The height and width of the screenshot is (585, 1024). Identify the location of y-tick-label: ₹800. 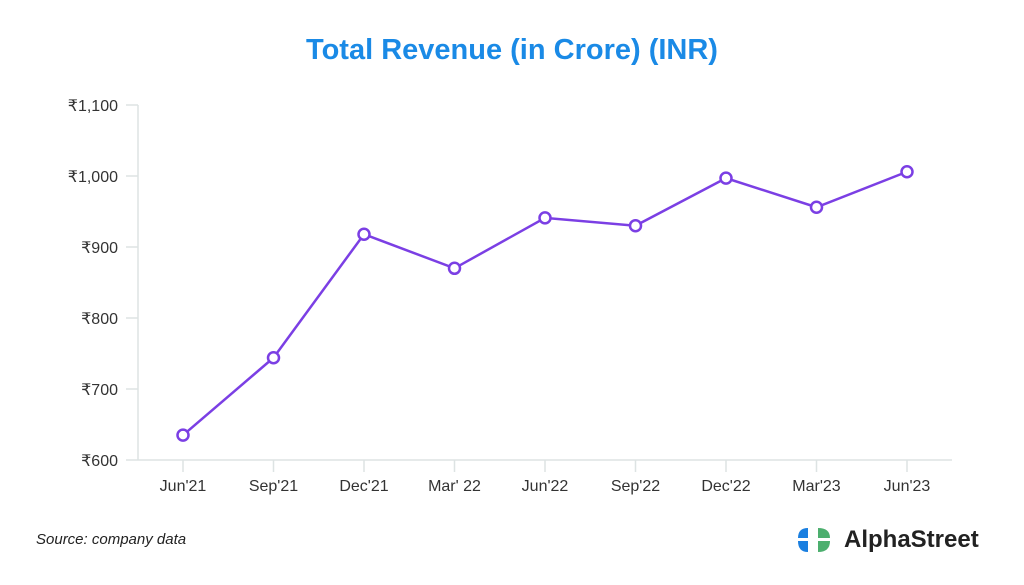
(99, 319).